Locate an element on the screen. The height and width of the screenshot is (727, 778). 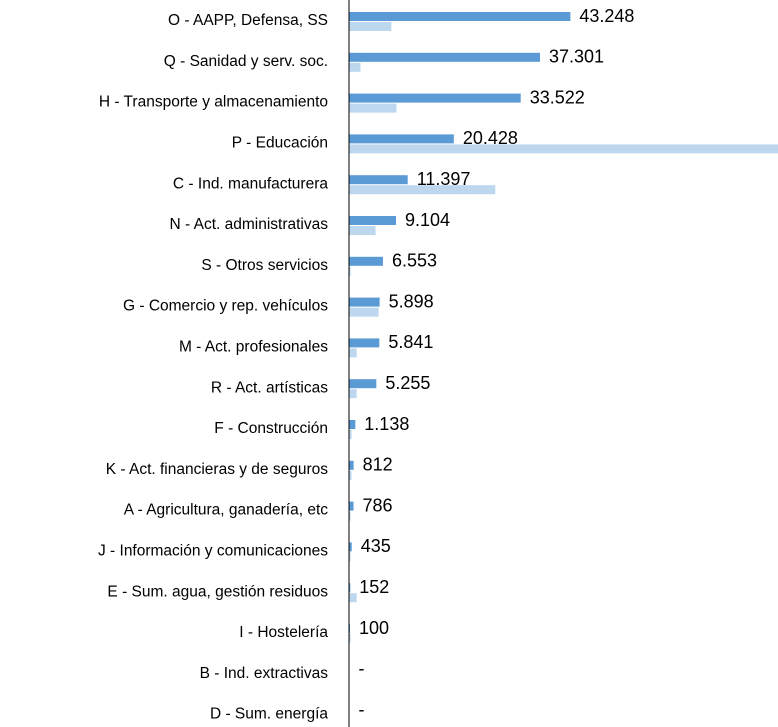
category-label: H - Transporte y almacenamiento is located at coordinates (213, 102).